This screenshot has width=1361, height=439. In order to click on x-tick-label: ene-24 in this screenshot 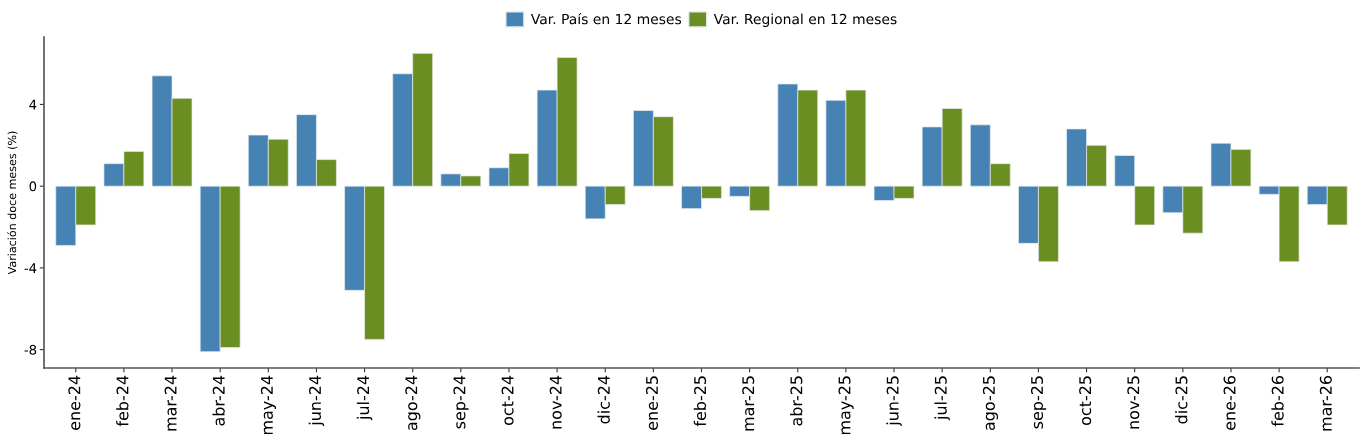, I will do `click(74, 402)`.